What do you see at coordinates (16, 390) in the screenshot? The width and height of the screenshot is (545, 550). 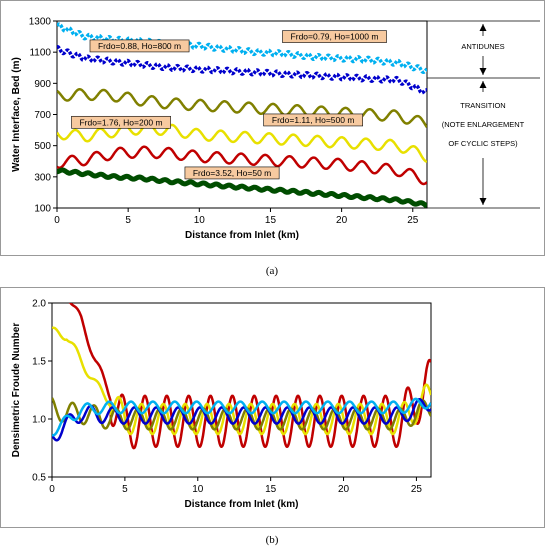 I see `y-axis-label: Densimetric Froude Number` at bounding box center [16, 390].